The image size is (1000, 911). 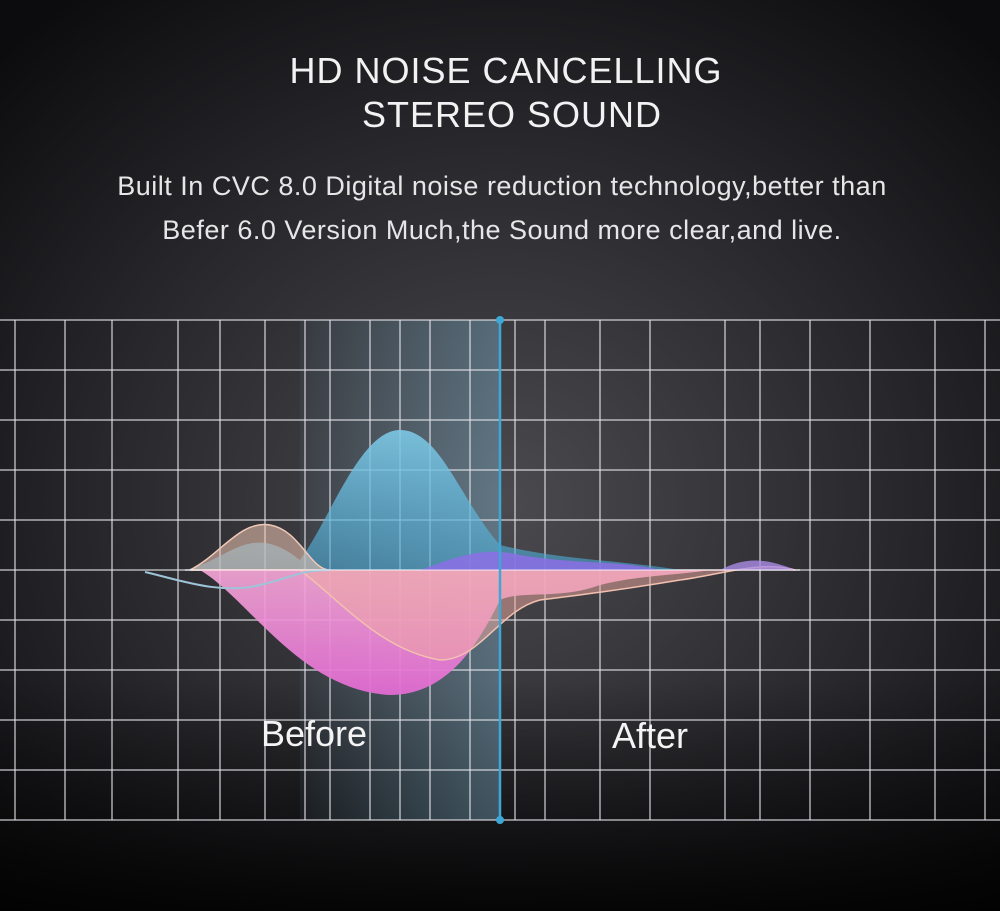 I want to click on wave-violet, so click(x=540, y=560).